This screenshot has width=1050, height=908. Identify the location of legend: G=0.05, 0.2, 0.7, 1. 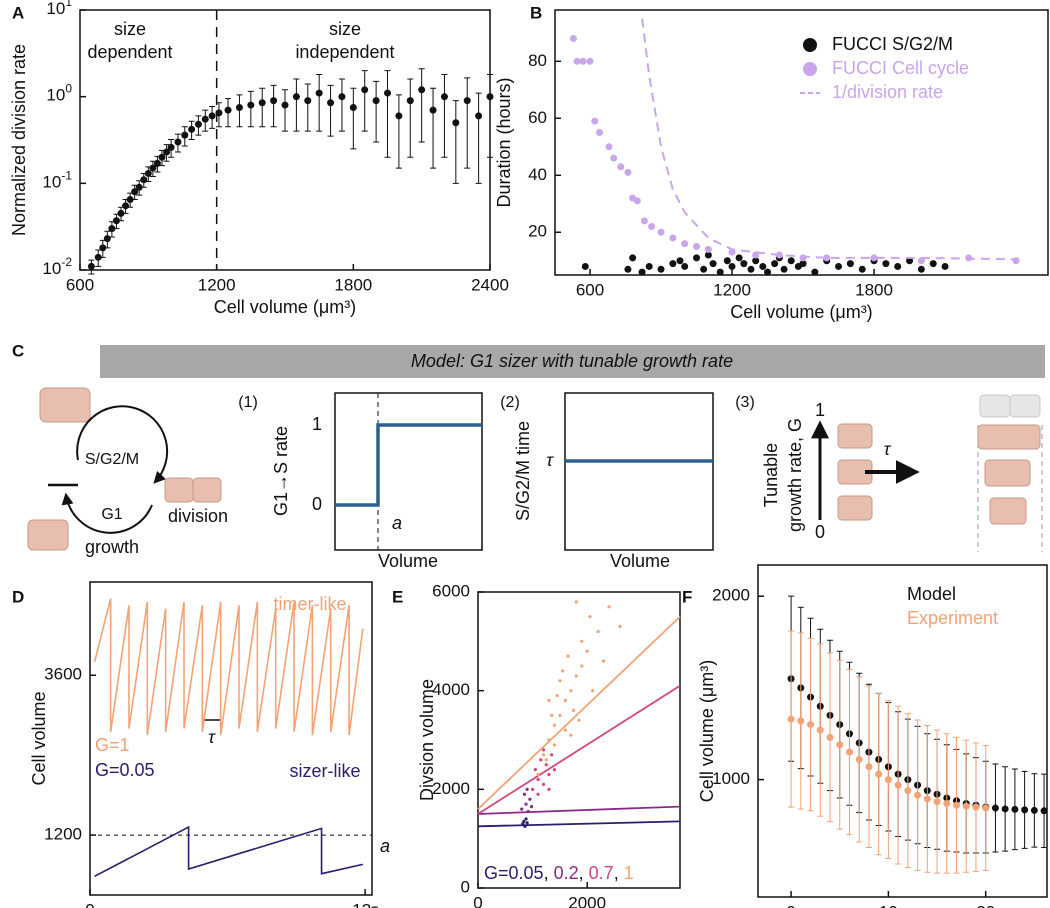
(559, 873).